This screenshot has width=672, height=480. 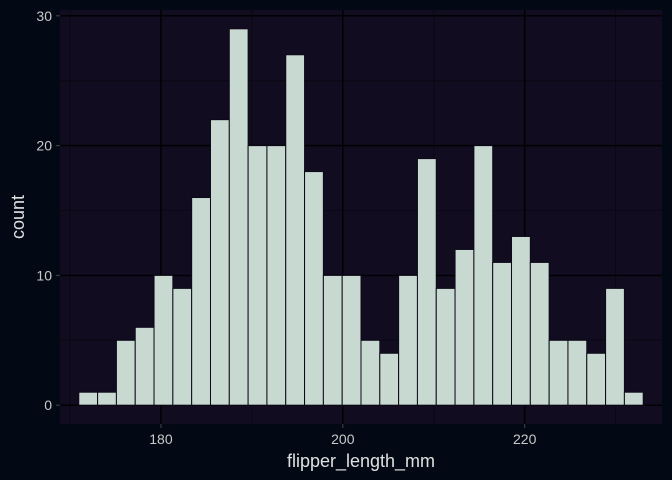 What do you see at coordinates (44, 16) in the screenshot?
I see `y-tick-label: 30` at bounding box center [44, 16].